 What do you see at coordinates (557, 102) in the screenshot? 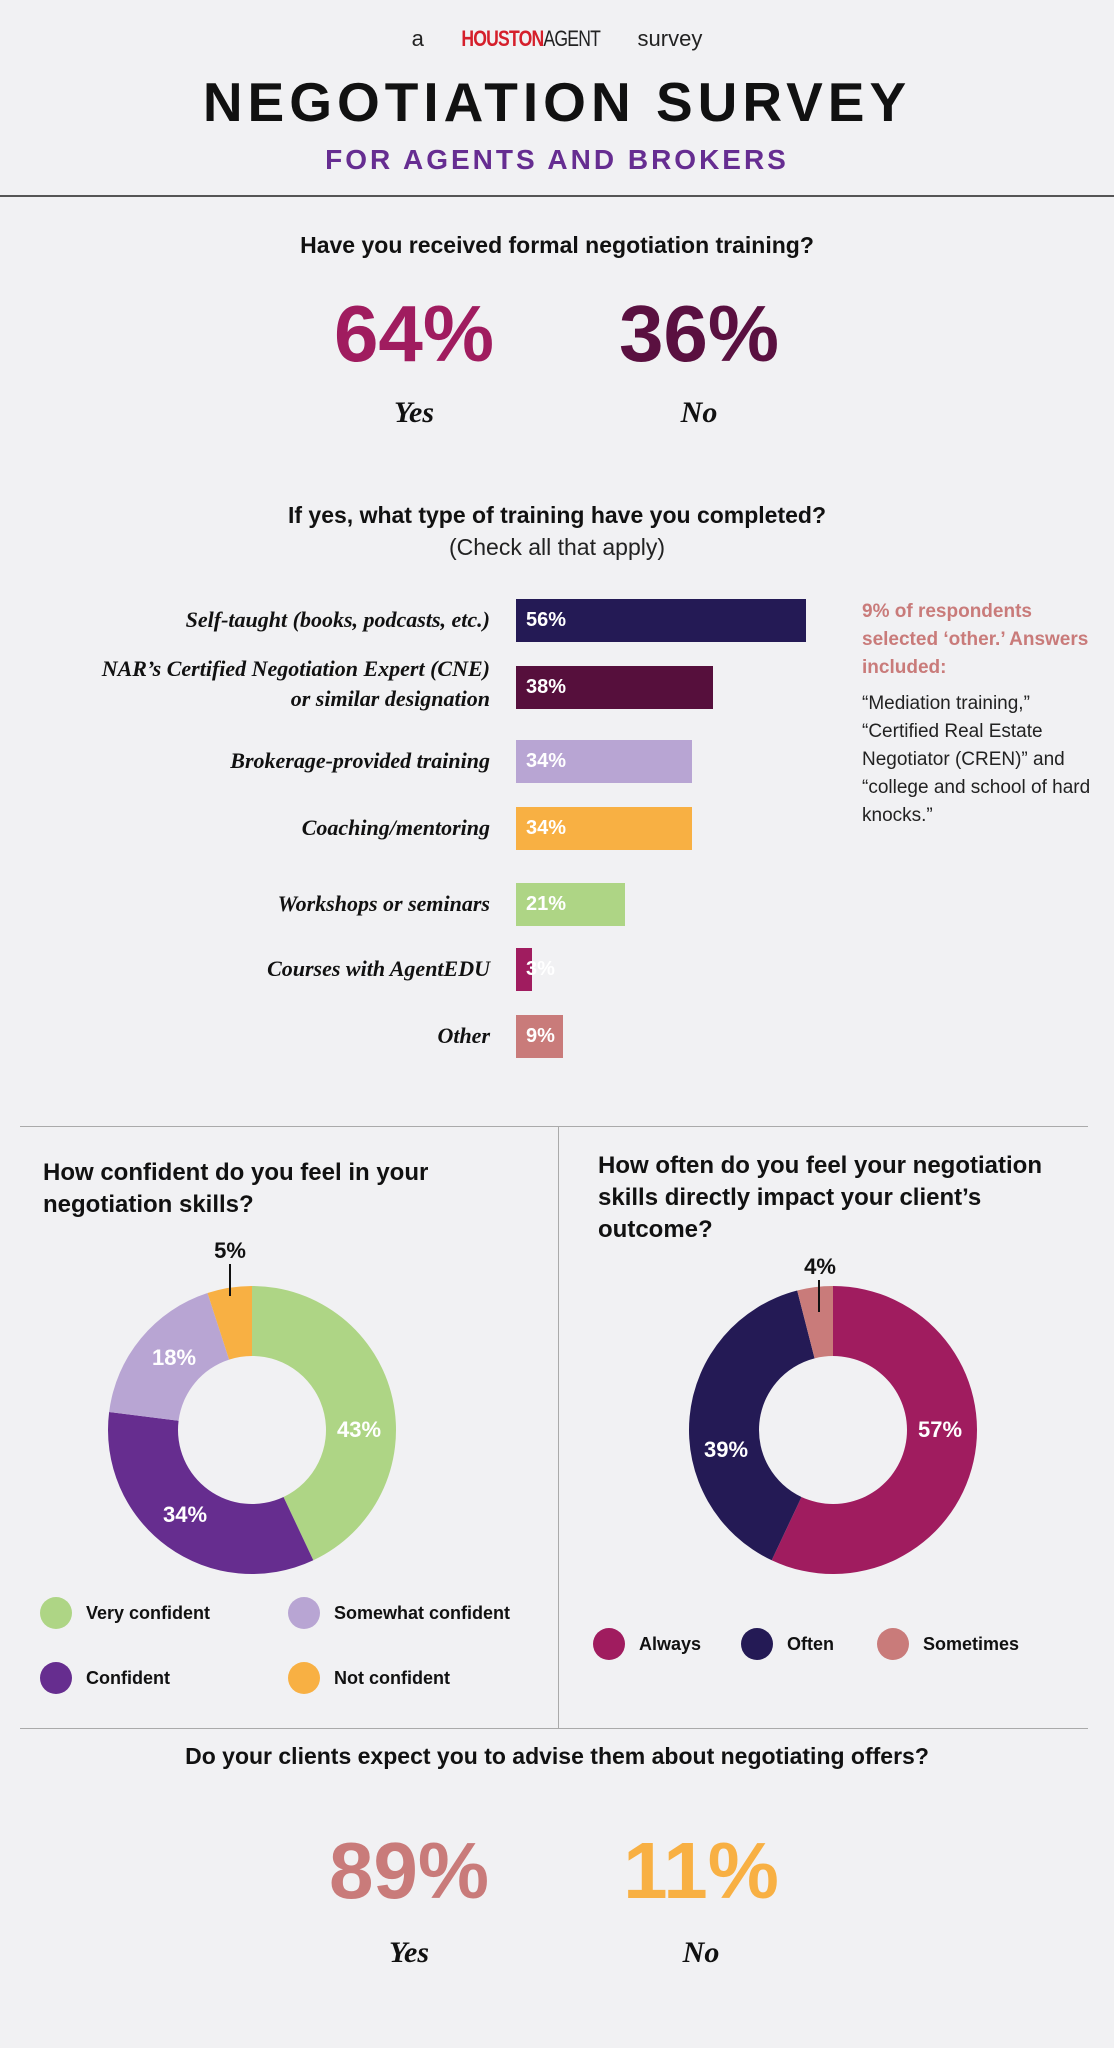
I see `page-title: NEGOTIATION SURVEY` at bounding box center [557, 102].